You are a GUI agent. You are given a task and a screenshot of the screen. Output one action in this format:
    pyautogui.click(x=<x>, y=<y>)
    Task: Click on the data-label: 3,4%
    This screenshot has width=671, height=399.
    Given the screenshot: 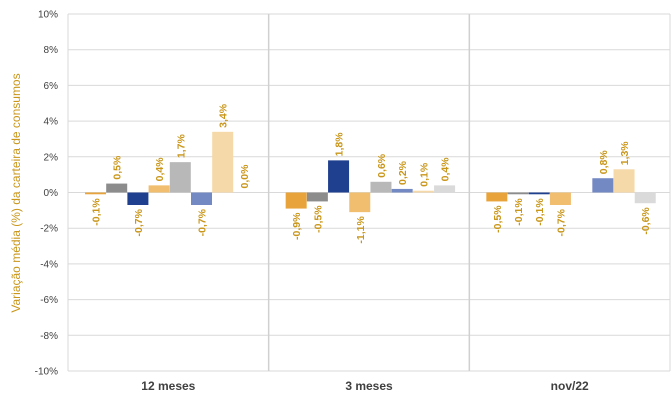 What is the action you would take?
    pyautogui.click(x=224, y=115)
    